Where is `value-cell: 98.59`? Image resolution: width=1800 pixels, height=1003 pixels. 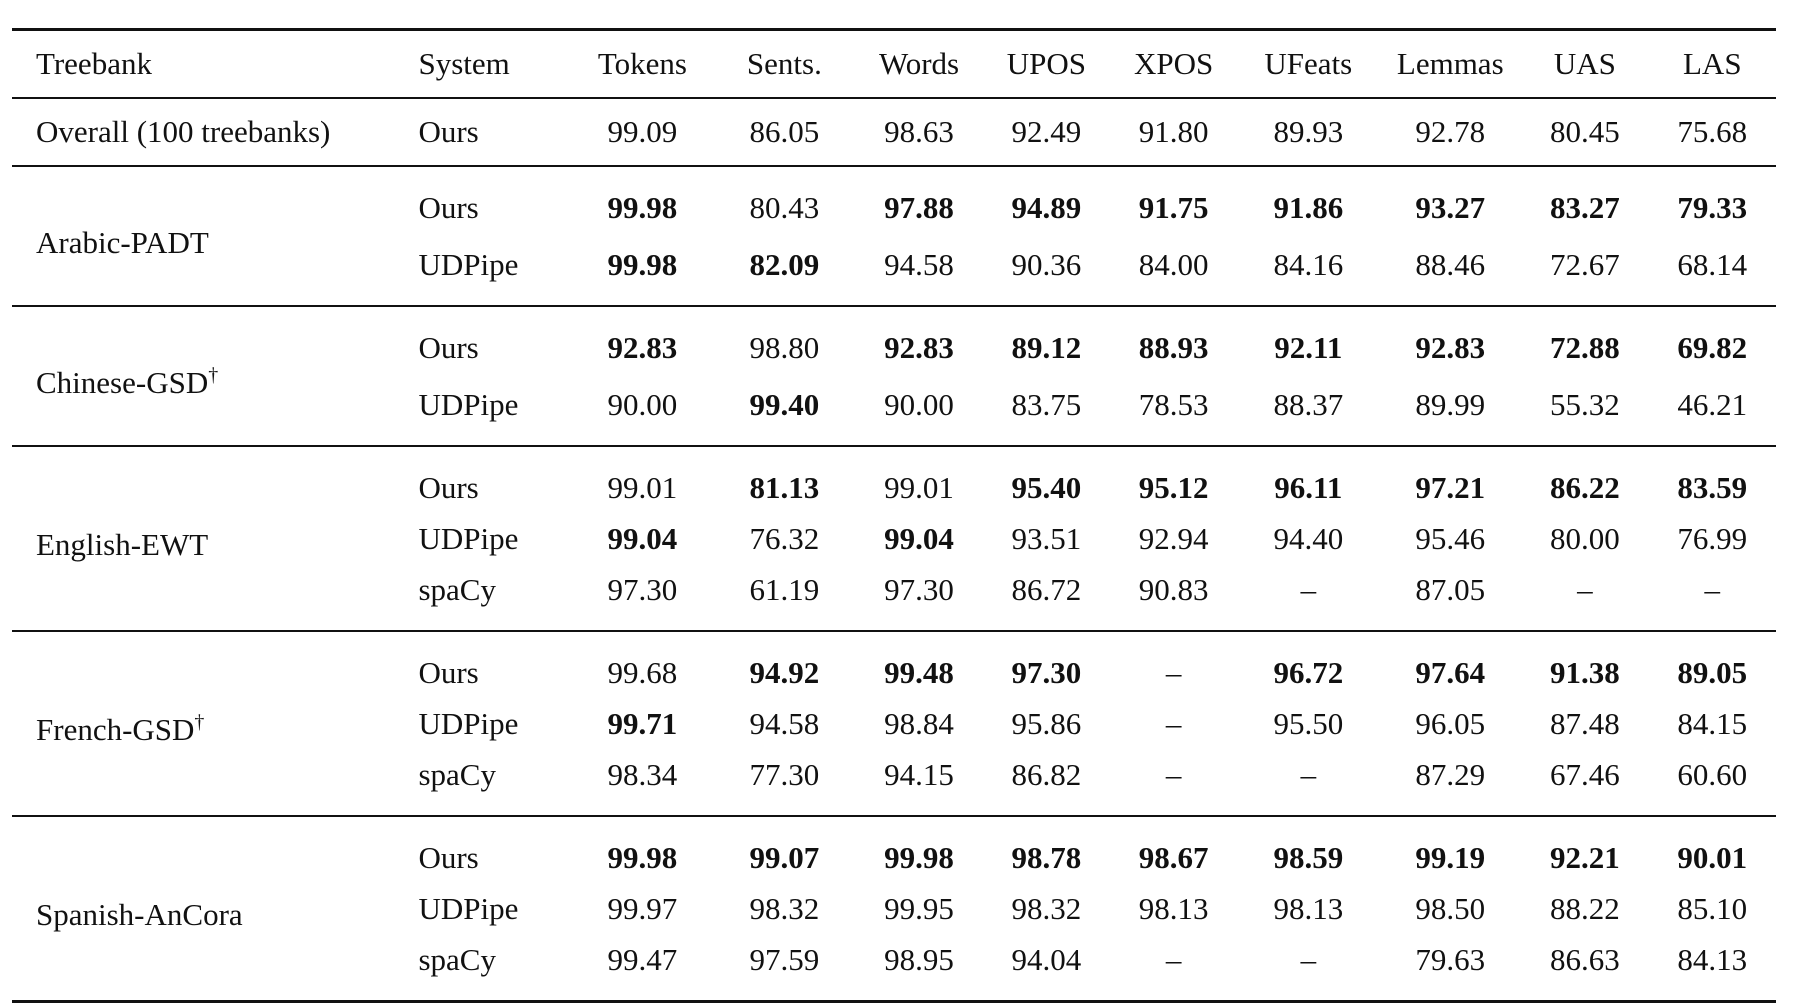
value-cell: 98.59 is located at coordinates (1308, 857).